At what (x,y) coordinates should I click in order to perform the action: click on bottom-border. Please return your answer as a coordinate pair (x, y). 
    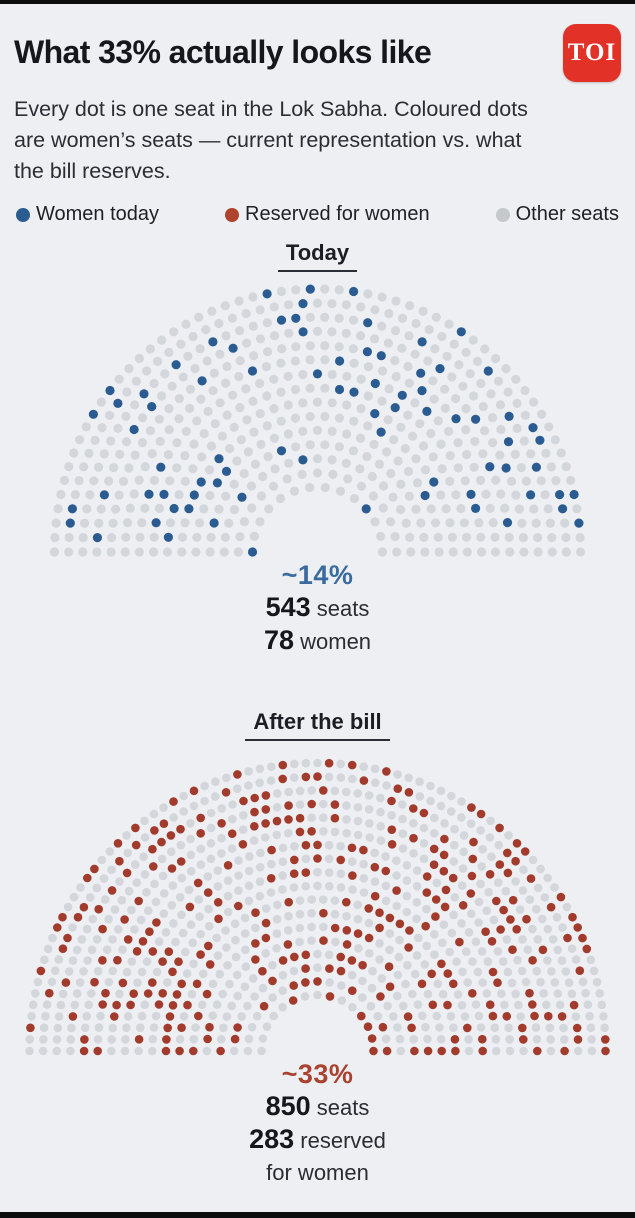
    Looking at the image, I should click on (317, 1215).